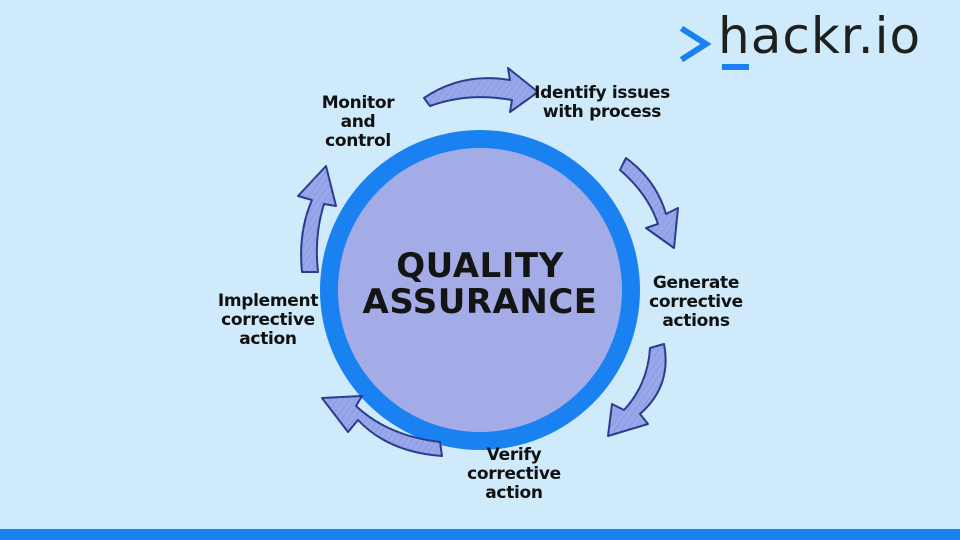  I want to click on step-verify-label: Verify corrective action, so click(514, 474).